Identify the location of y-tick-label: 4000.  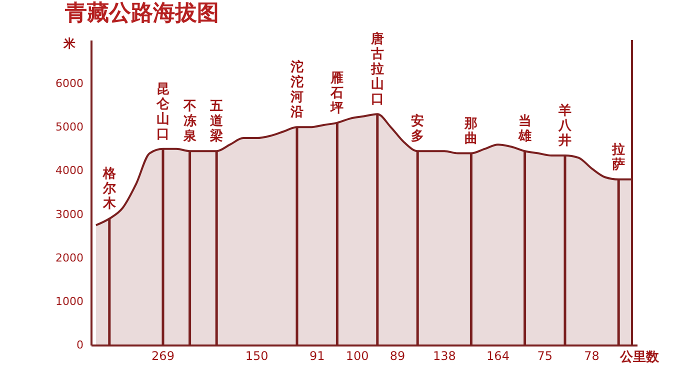
(70, 171).